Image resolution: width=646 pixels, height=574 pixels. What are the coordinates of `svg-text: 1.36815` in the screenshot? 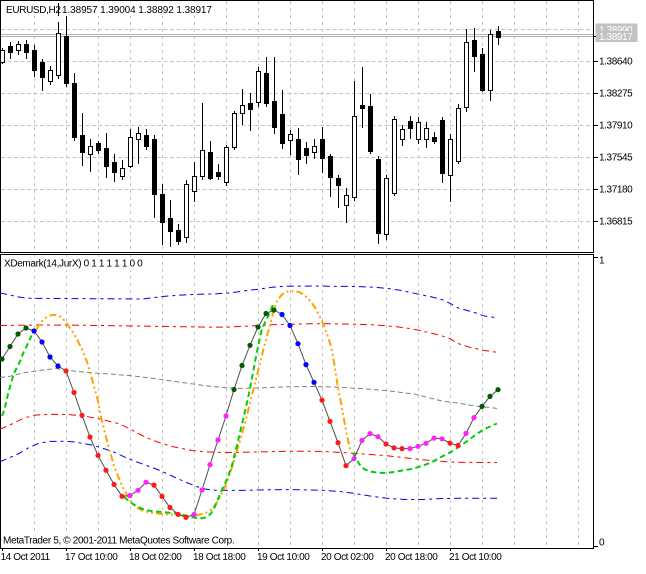 It's located at (616, 222).